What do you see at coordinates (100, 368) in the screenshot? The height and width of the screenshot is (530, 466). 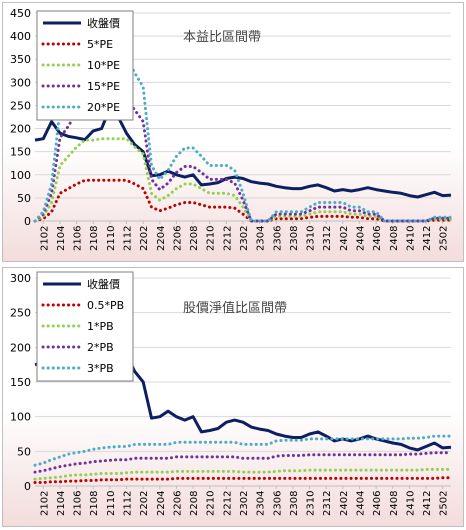 I see `legend-label: 3*PB` at bounding box center [100, 368].